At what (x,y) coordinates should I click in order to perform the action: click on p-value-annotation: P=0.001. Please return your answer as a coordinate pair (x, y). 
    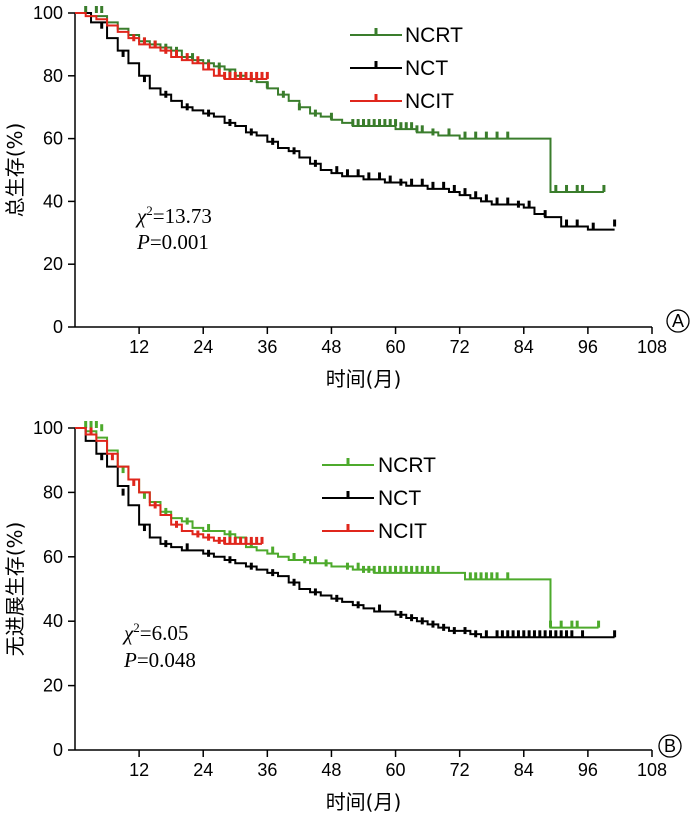
    Looking at the image, I should click on (172, 242).